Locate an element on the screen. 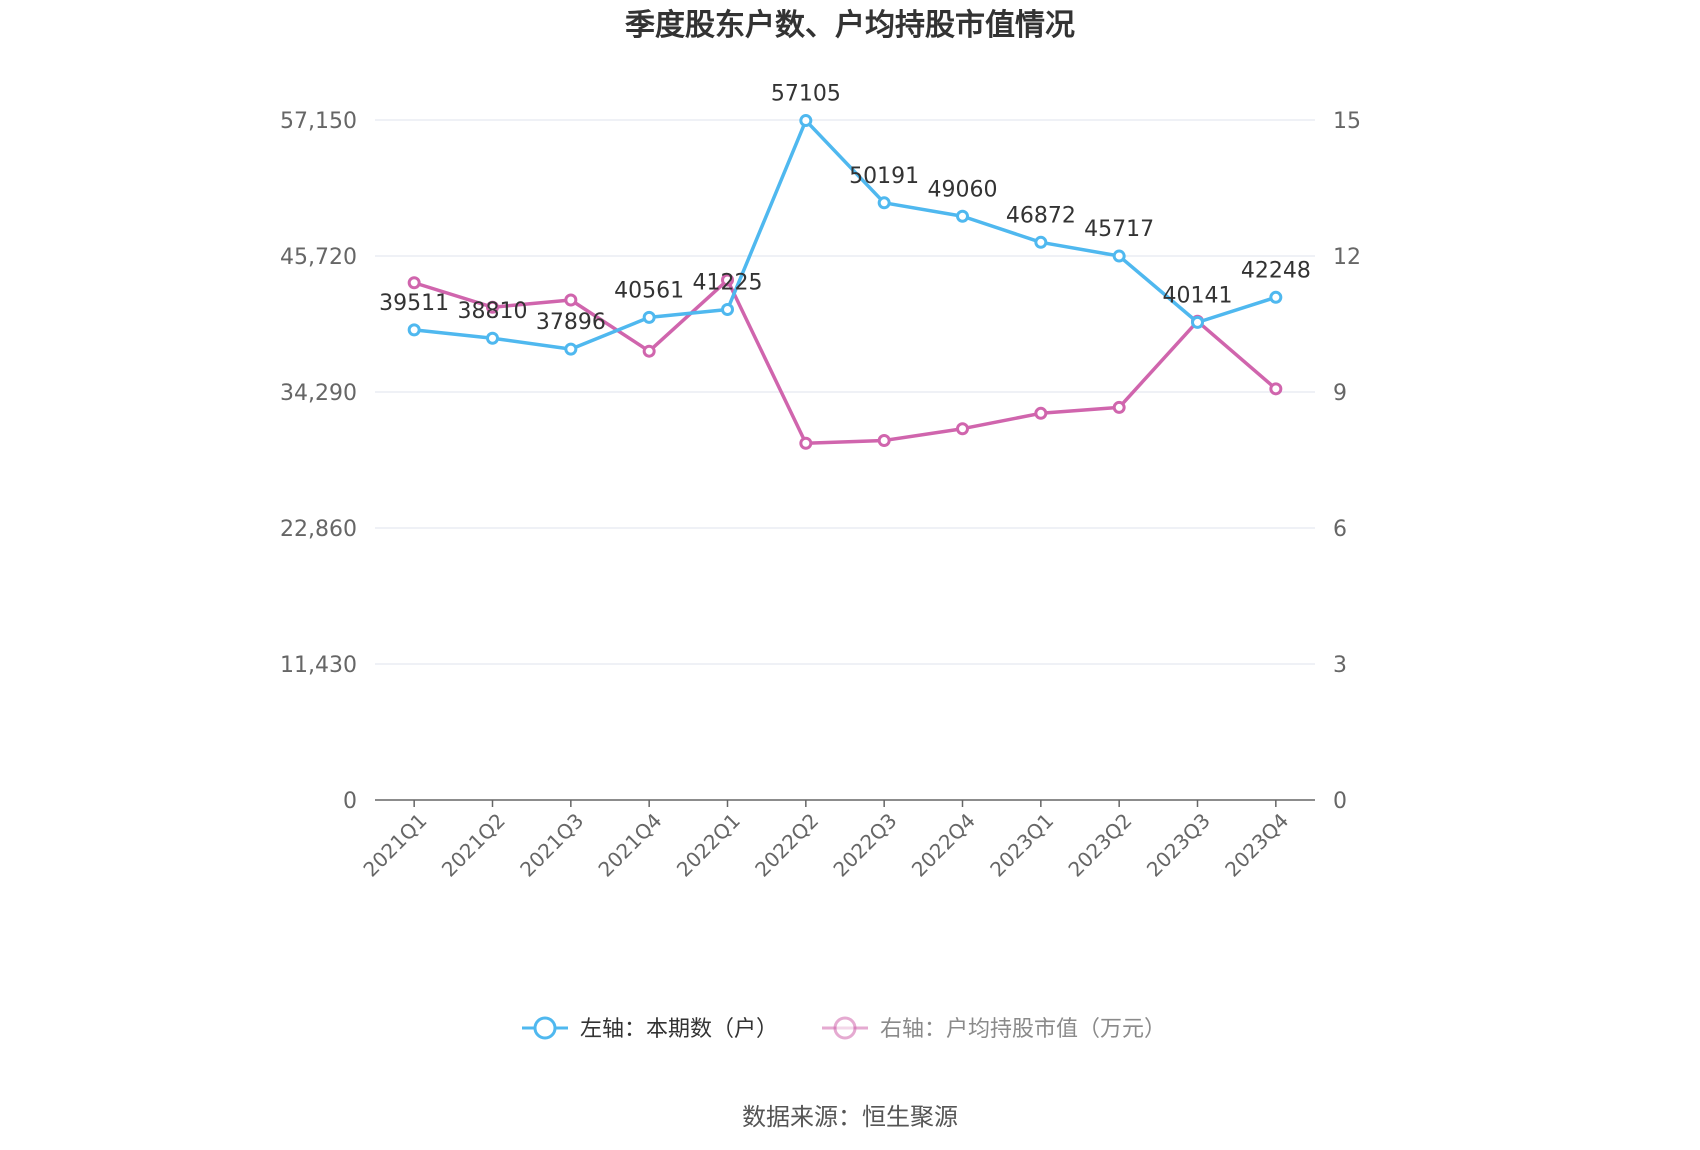 The height and width of the screenshot is (1150, 1700). y-left-tick-label: 22,860 is located at coordinates (318, 529).